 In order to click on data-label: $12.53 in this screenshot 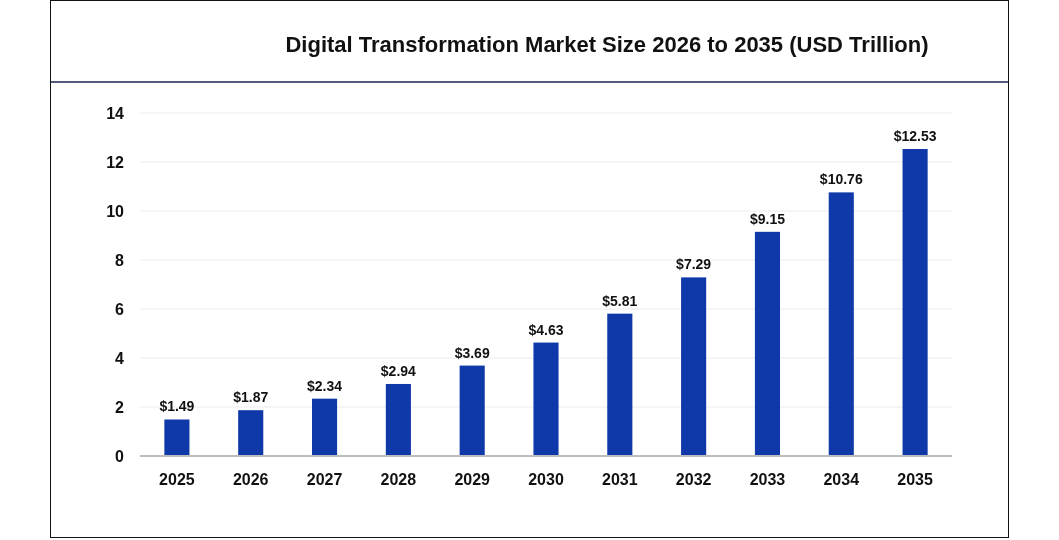, I will do `click(915, 136)`.